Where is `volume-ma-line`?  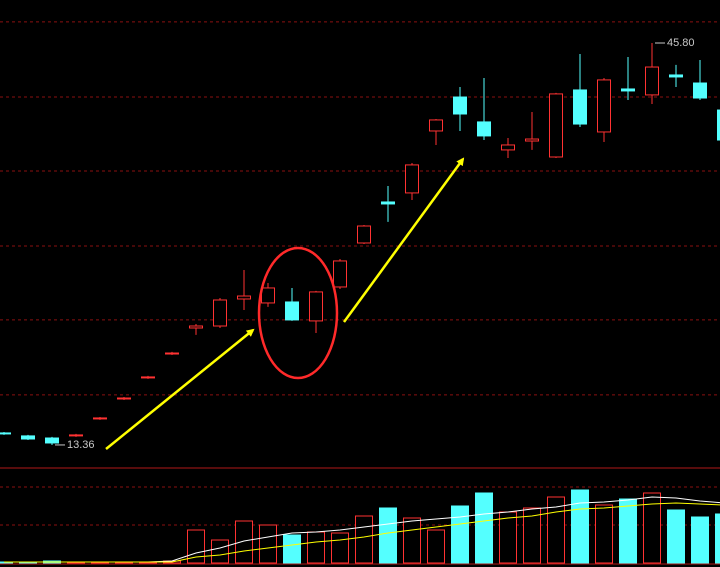 volume-ma-line is located at coordinates (362, 532).